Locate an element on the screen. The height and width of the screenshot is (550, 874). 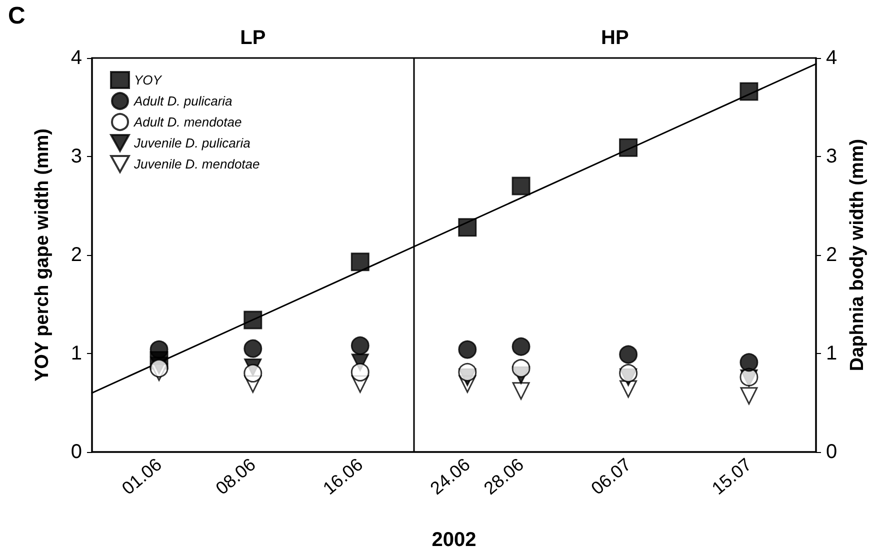
x-axis-title: 2002 is located at coordinates (454, 539).